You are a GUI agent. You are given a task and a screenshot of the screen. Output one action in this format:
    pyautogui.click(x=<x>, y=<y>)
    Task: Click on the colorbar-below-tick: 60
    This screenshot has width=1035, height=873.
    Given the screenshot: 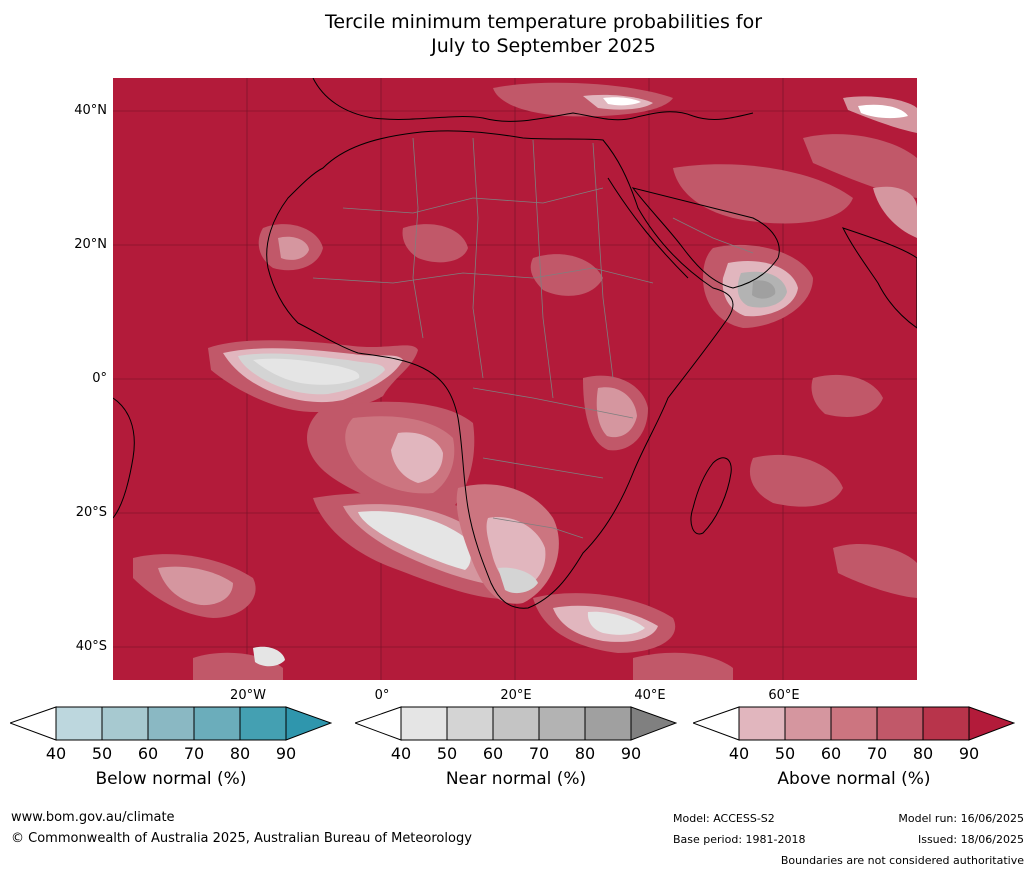 What is the action you would take?
    pyautogui.click(x=148, y=753)
    